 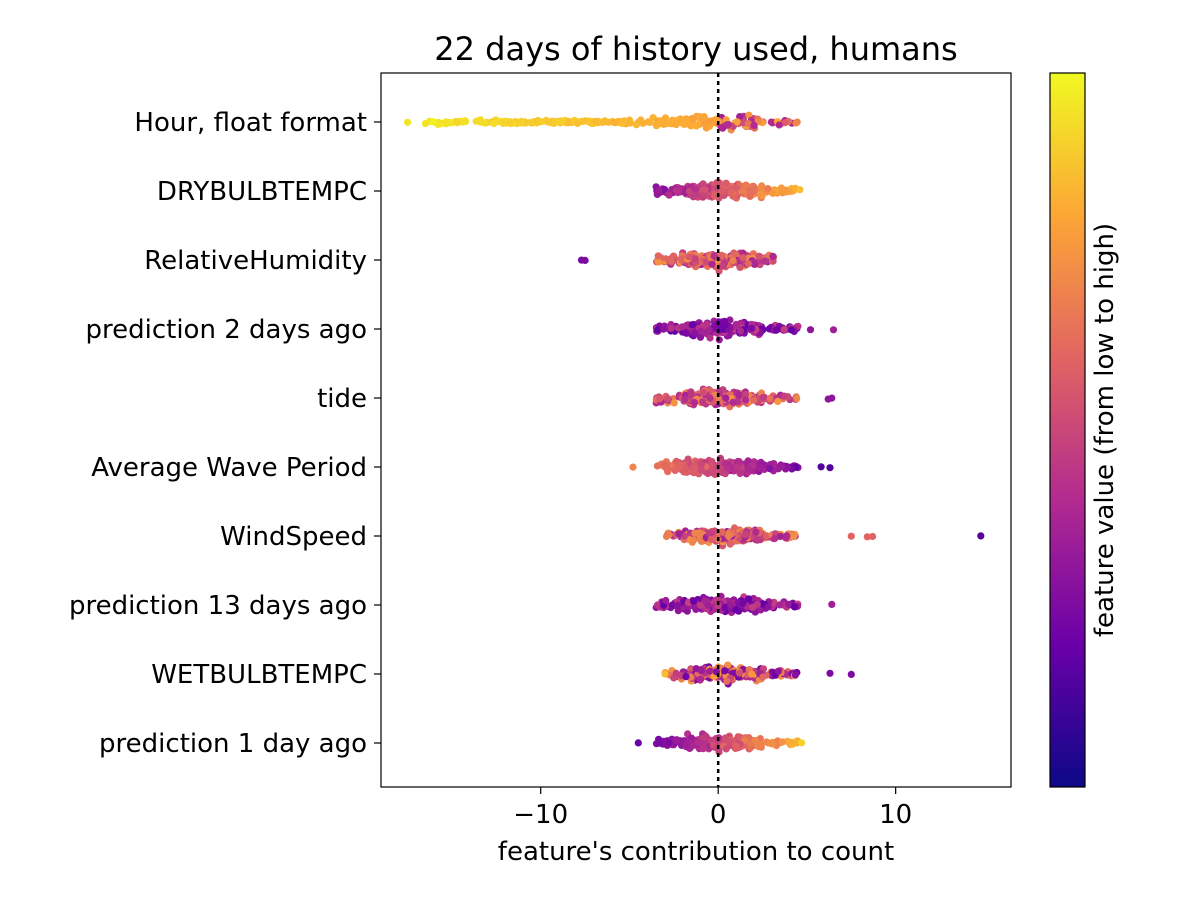 I want to click on y-tick-label: Average Wave Period, so click(x=229, y=468).